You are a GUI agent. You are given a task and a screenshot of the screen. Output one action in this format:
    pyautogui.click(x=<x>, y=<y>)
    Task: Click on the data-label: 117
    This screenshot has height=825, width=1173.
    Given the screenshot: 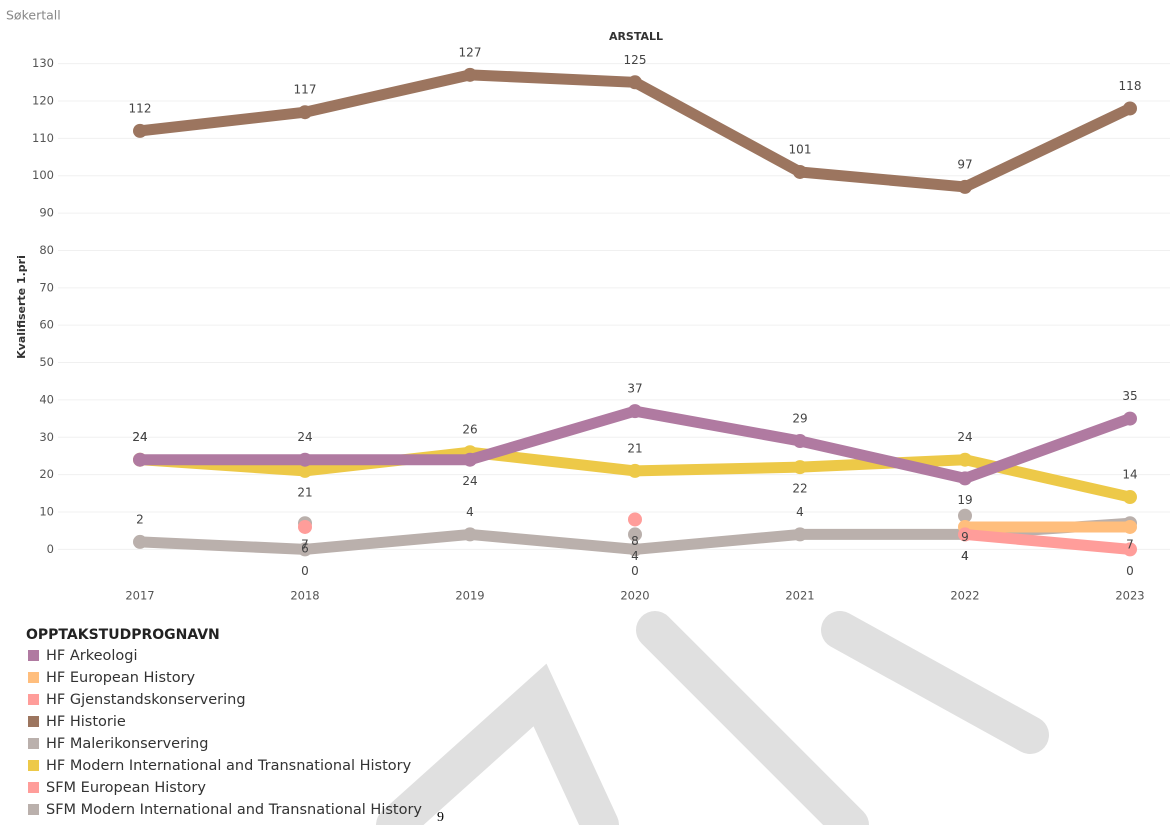 What is the action you would take?
    pyautogui.click(x=305, y=90)
    